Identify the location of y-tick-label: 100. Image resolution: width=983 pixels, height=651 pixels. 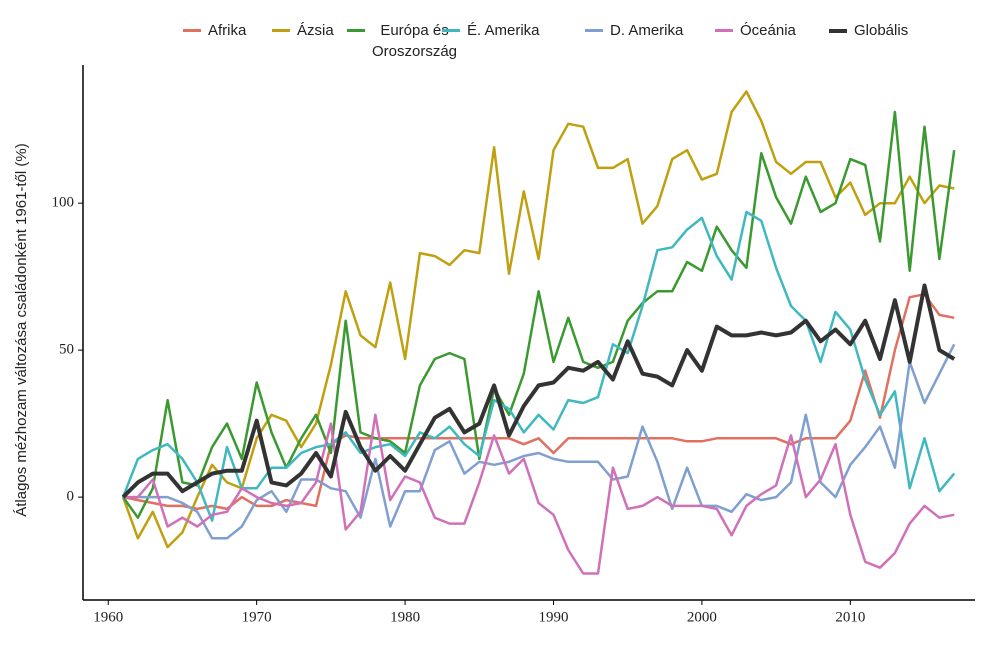
(63, 203).